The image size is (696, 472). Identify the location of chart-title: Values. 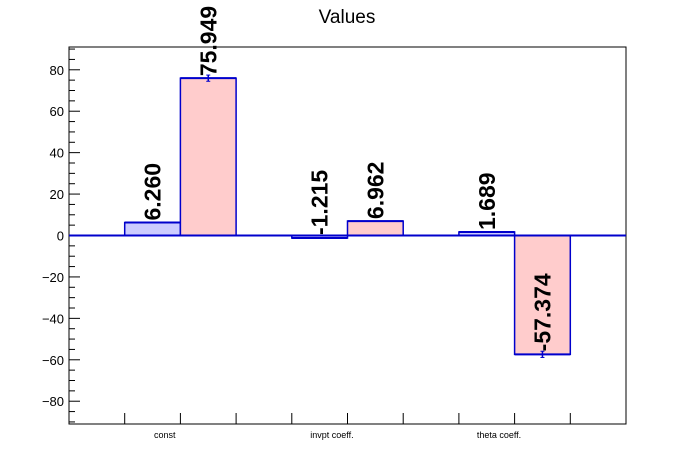
(347, 17).